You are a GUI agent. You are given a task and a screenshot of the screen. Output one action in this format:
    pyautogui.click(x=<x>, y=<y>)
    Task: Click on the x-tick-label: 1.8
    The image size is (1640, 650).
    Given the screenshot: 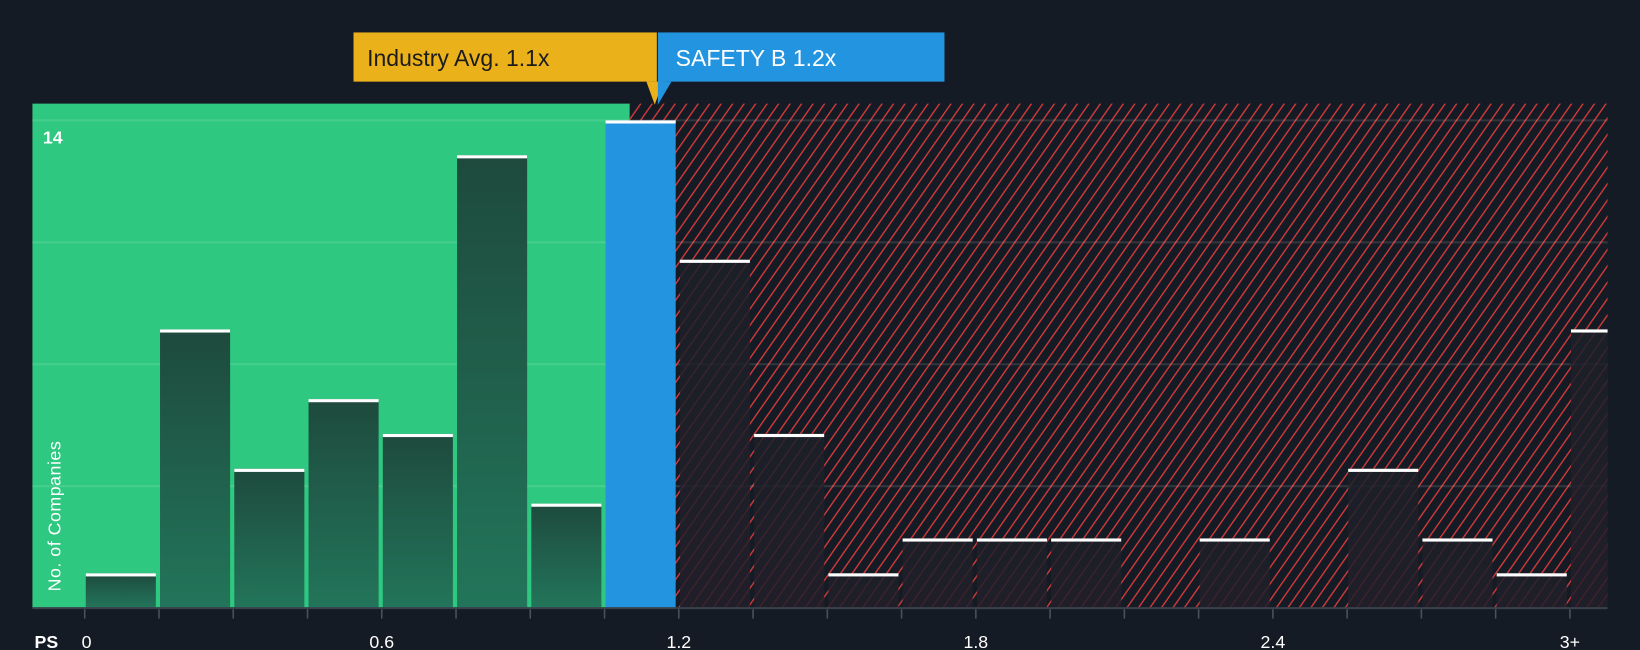 What is the action you would take?
    pyautogui.click(x=975, y=641)
    